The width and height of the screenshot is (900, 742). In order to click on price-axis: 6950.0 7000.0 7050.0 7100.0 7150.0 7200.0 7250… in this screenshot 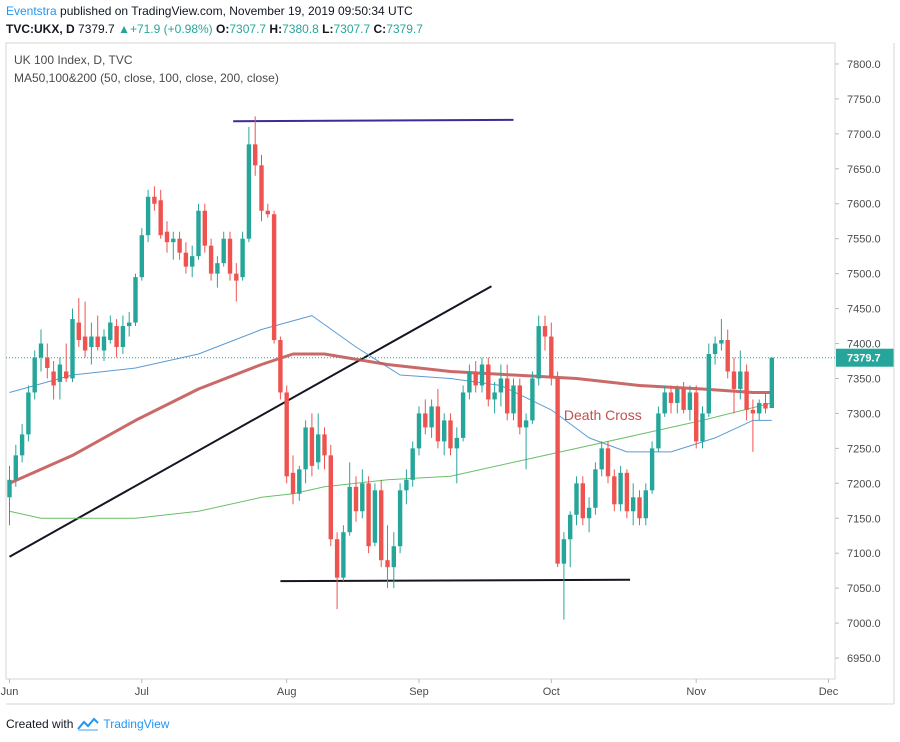, I will do `click(865, 373)`.